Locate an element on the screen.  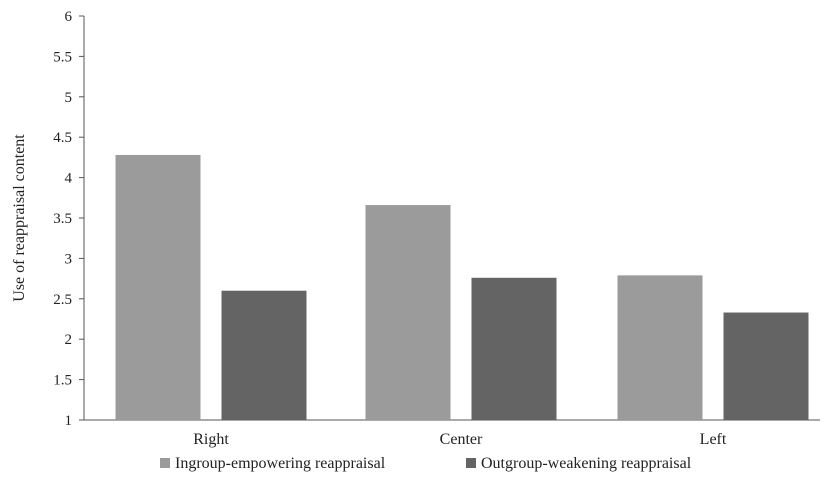
y-tick-label: 1.5 is located at coordinates (62, 381).